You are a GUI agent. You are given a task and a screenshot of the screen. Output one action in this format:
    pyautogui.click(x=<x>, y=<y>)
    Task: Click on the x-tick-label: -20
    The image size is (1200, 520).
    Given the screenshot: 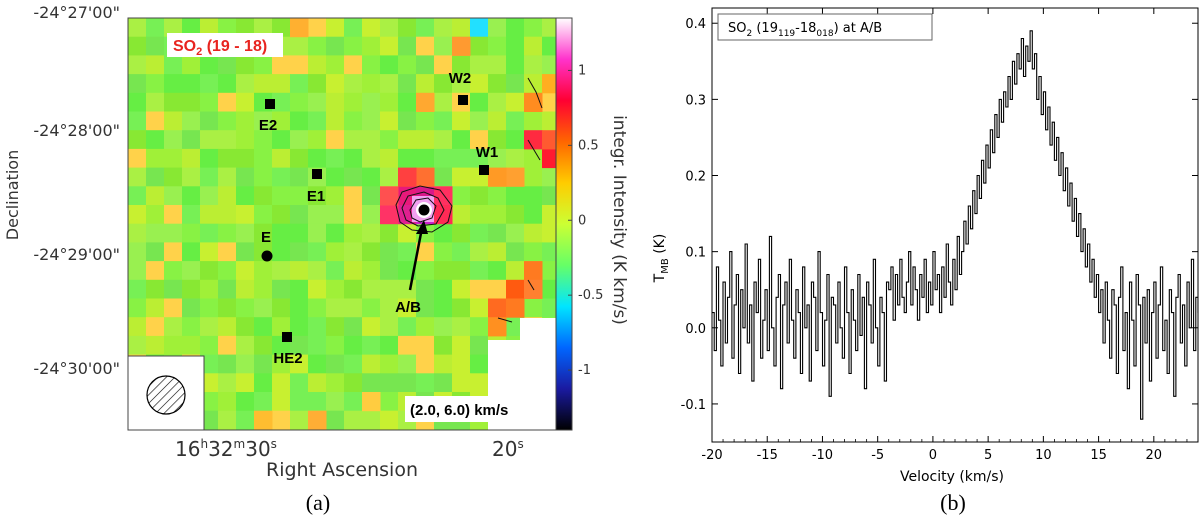 What is the action you would take?
    pyautogui.click(x=711, y=455)
    